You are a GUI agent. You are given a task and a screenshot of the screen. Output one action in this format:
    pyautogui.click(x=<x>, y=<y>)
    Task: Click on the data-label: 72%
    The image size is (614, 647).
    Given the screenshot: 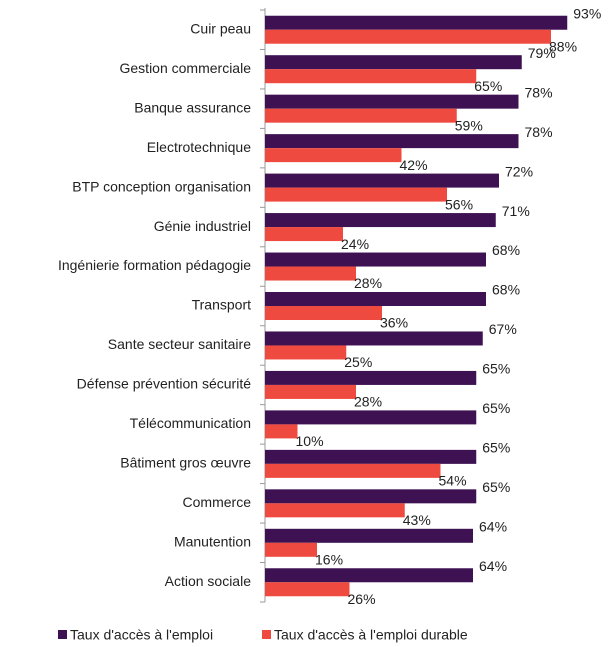 What is the action you would take?
    pyautogui.click(x=519, y=171)
    